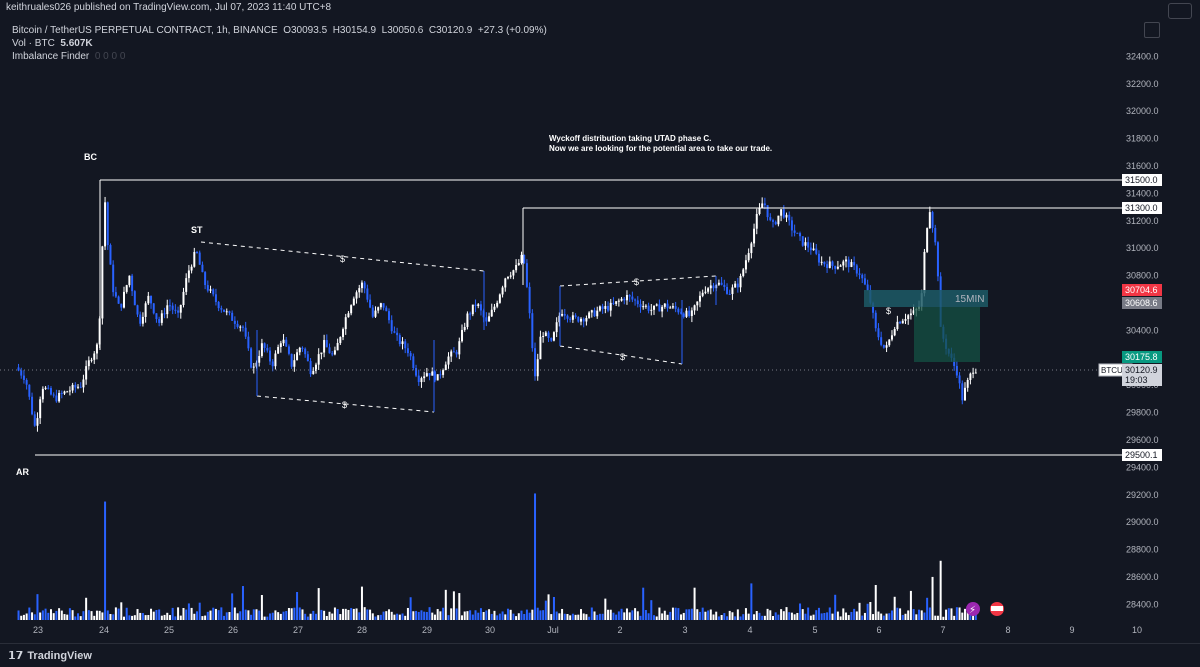  Describe the element at coordinates (1180, 11) in the screenshot. I see `header-button` at that location.